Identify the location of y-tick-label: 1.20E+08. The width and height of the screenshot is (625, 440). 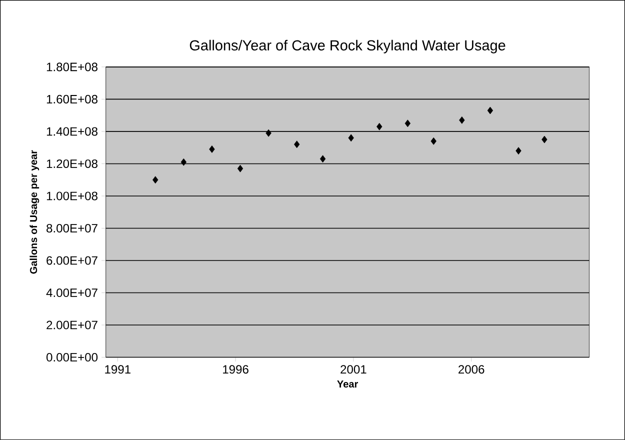
(72, 163).